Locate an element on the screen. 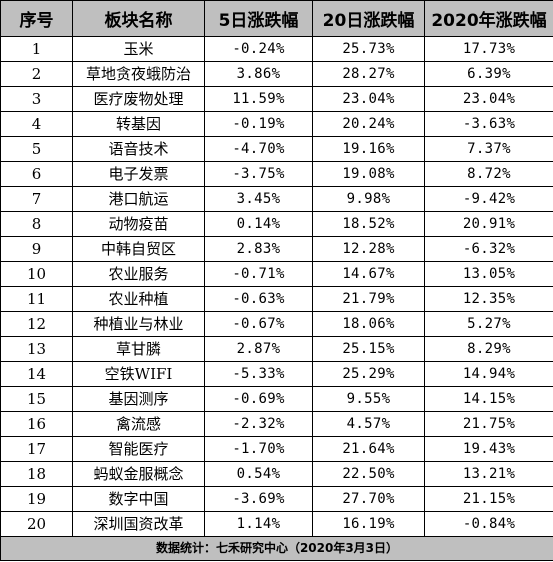 The image size is (553, 562). change-5day: -0.24% is located at coordinates (258, 49).